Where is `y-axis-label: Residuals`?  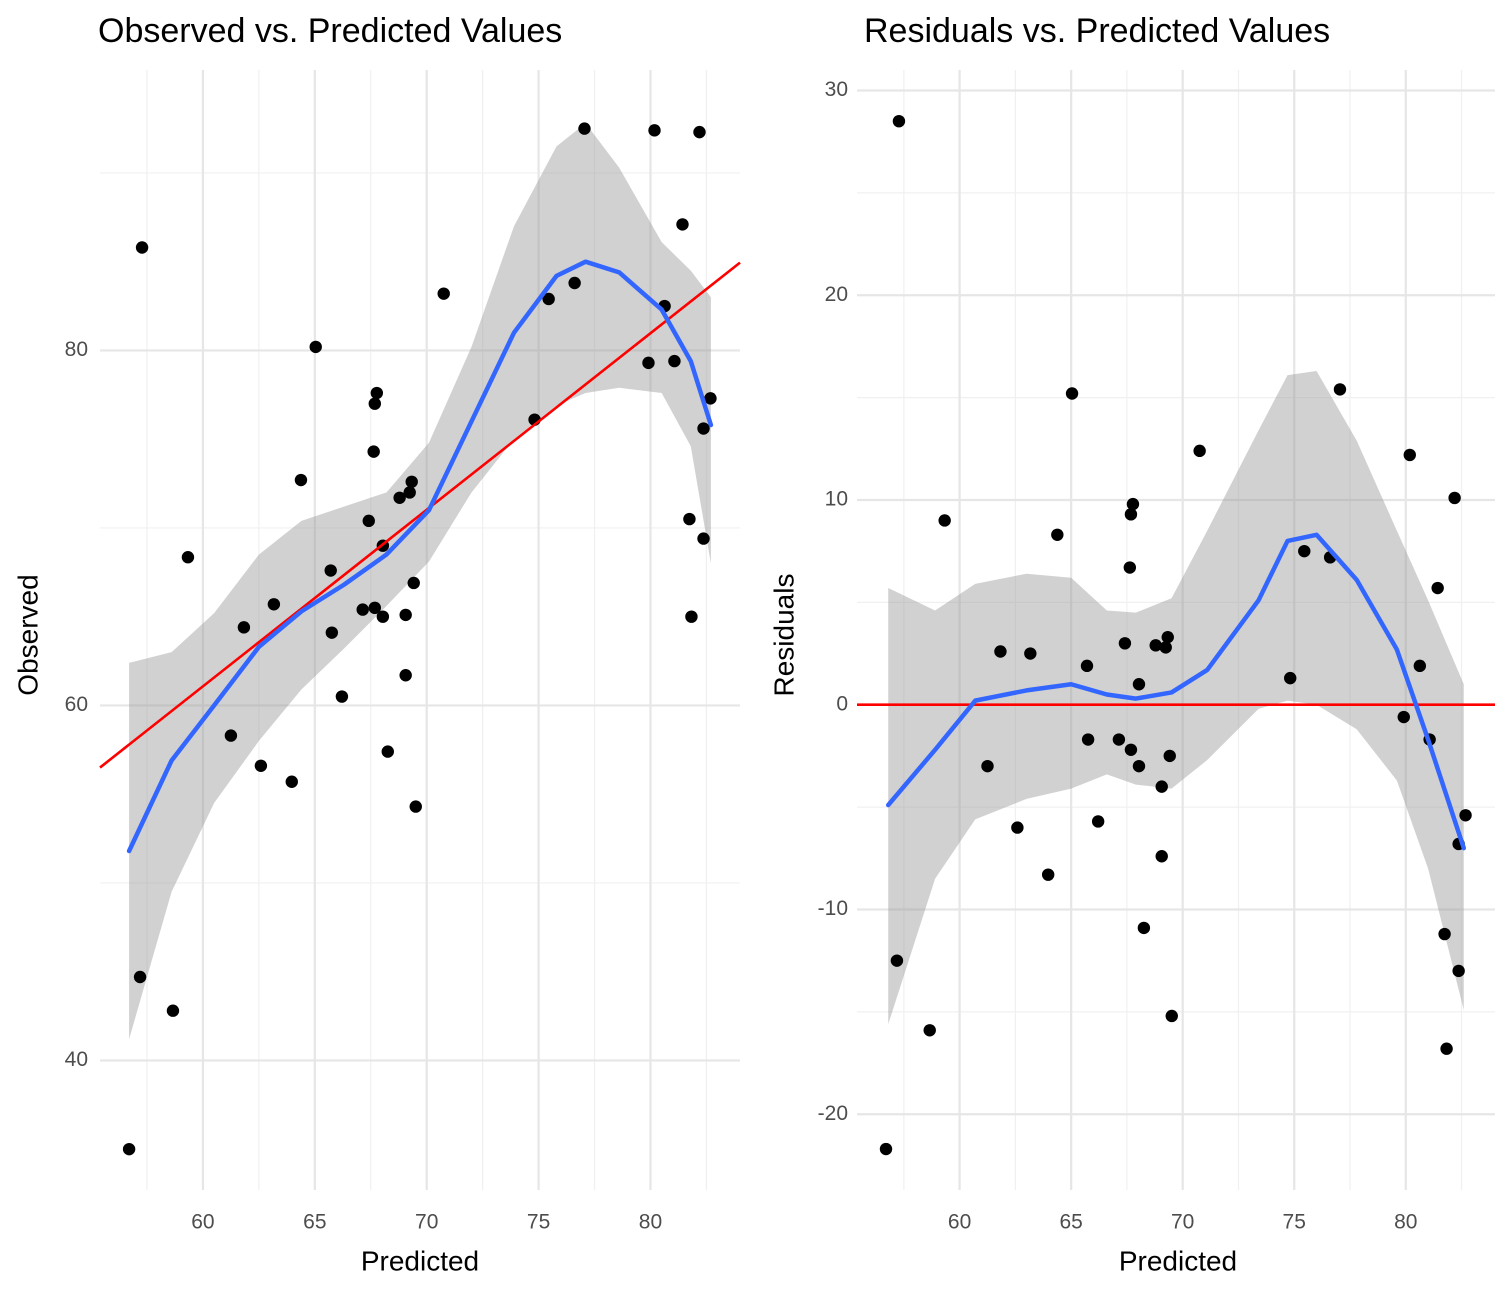 y-axis-label: Residuals is located at coordinates (783, 635).